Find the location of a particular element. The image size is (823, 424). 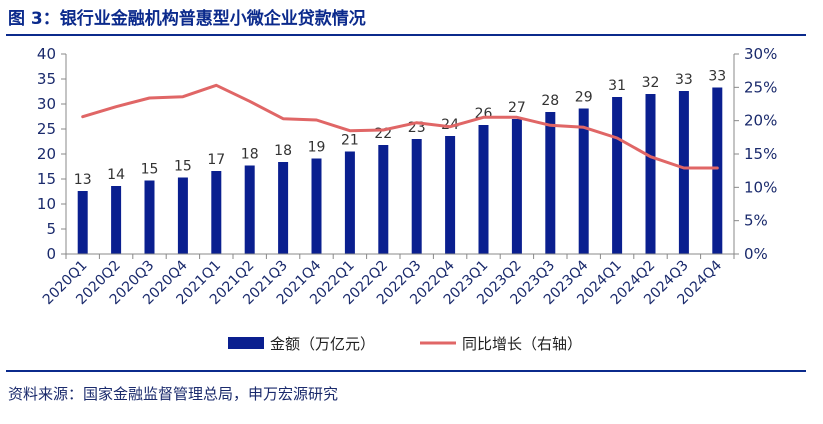

bar-label-2020Q1: 13 is located at coordinates (83, 180).